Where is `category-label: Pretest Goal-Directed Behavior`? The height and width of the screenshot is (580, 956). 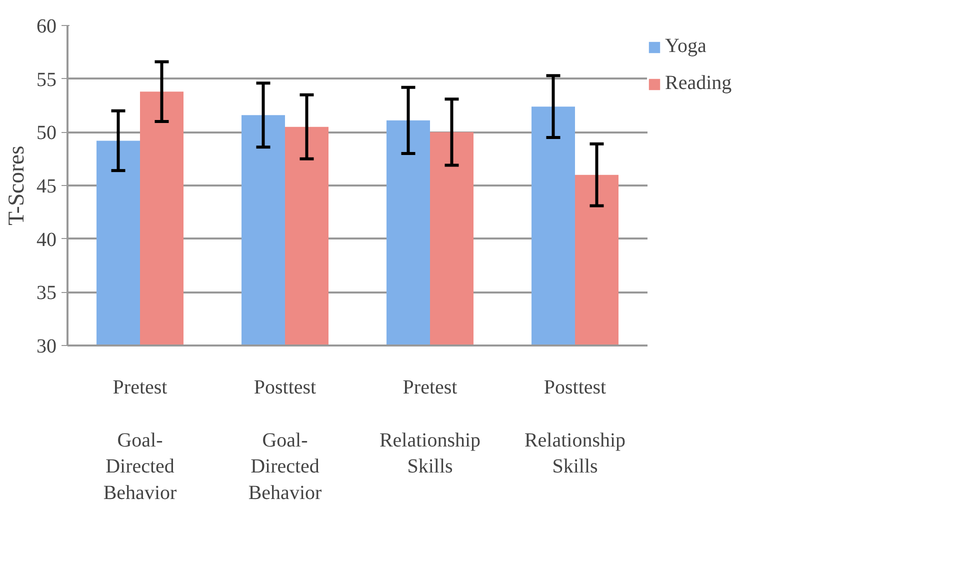 category-label: Pretest Goal-Directed Behavior is located at coordinates (140, 440).